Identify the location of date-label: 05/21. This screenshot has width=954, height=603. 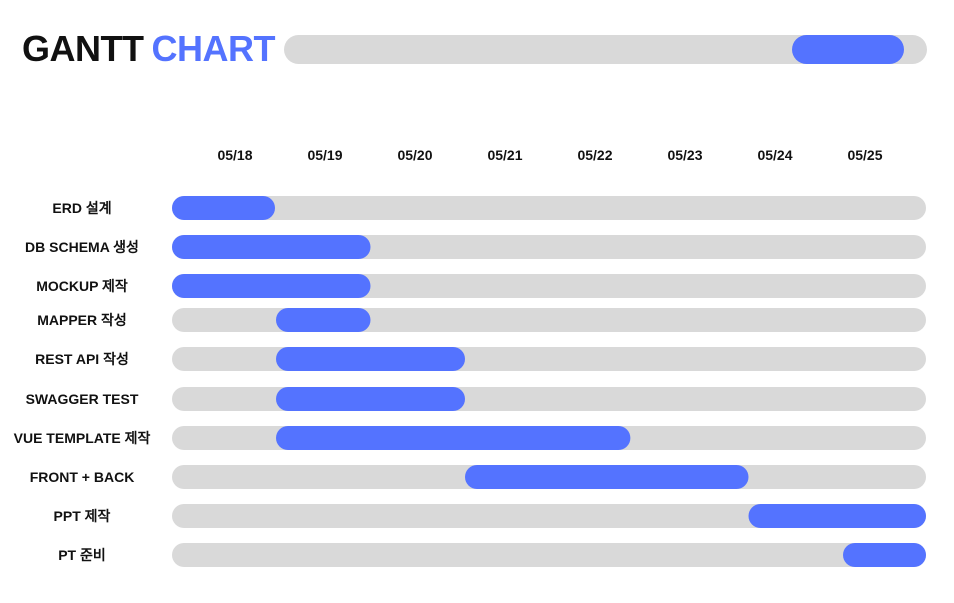
(504, 155).